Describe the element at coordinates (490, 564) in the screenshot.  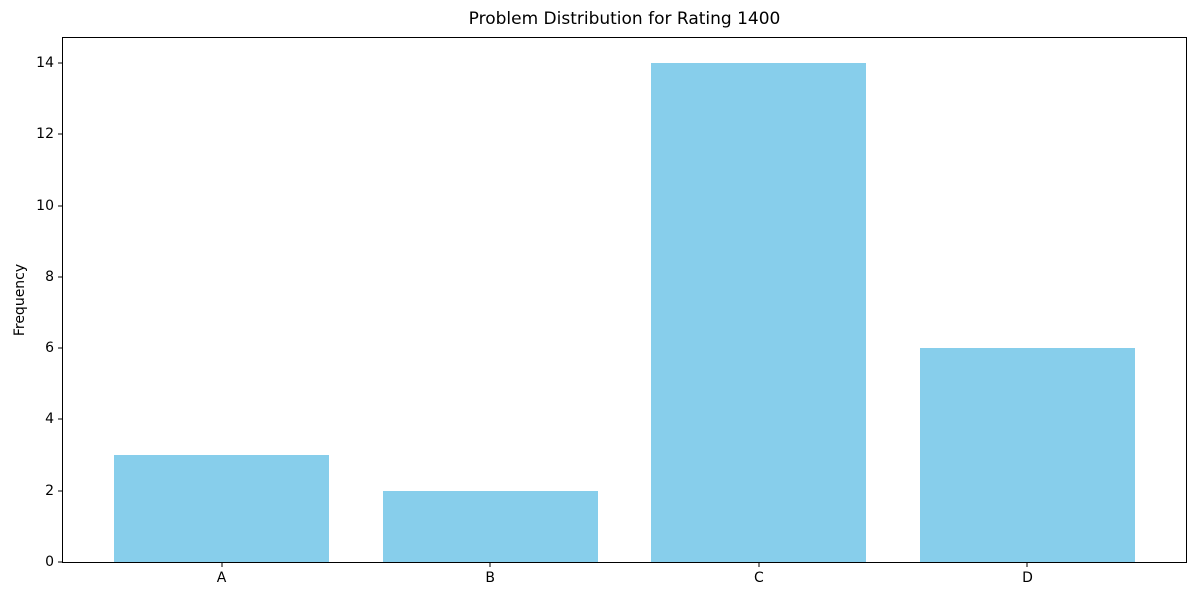
I see `x-tick-mark-B` at that location.